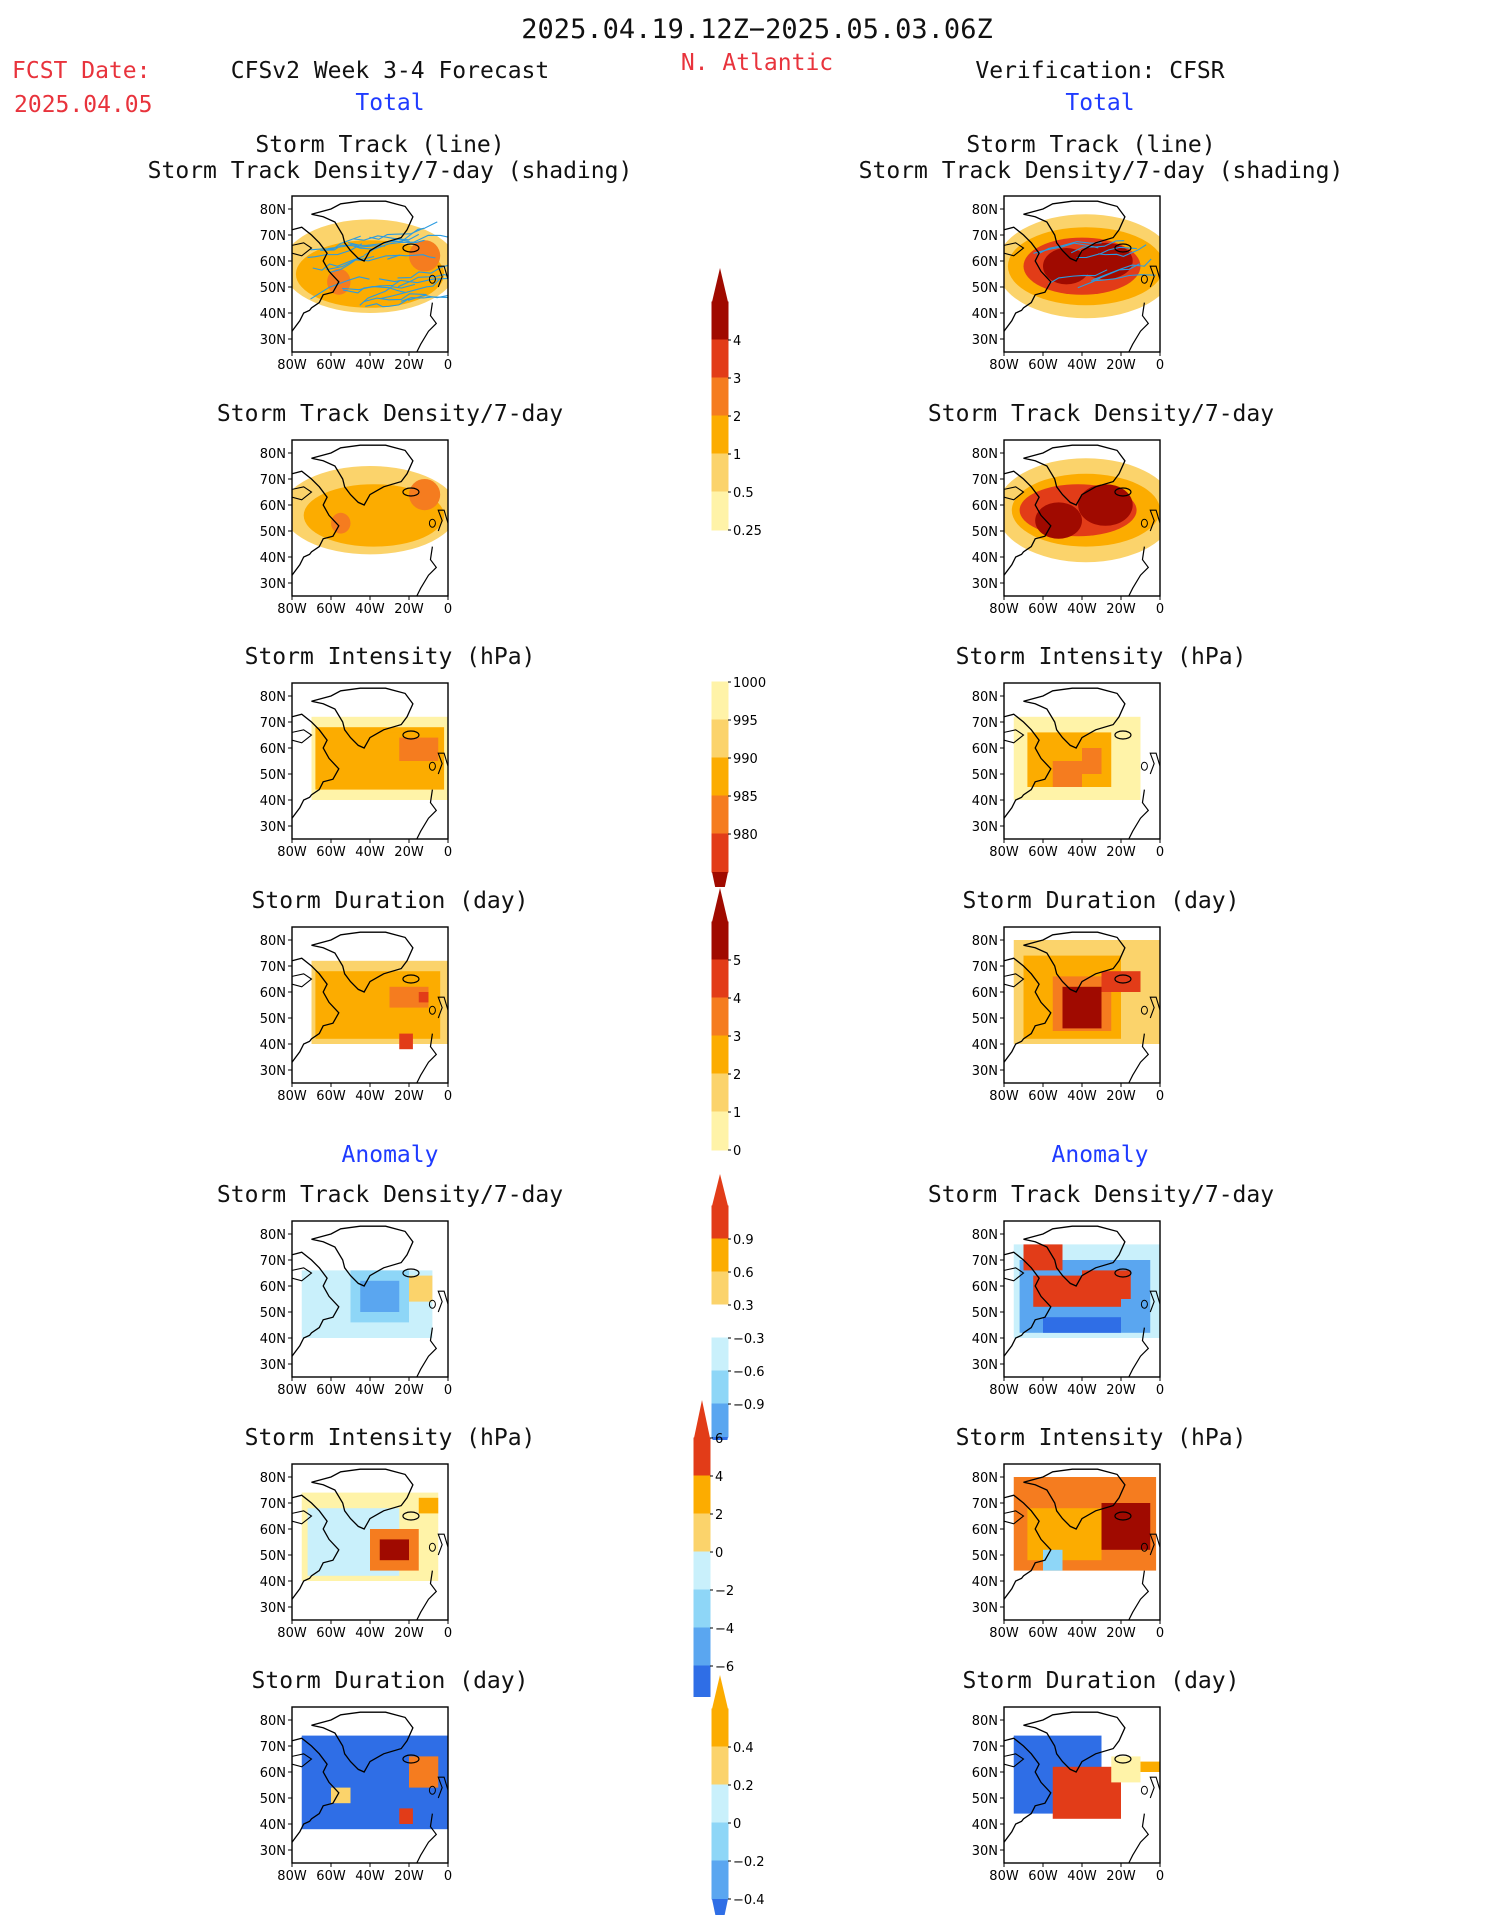 This screenshot has width=1487, height=1925. I want to click on colorbar-label: 0.2, so click(743, 1786).